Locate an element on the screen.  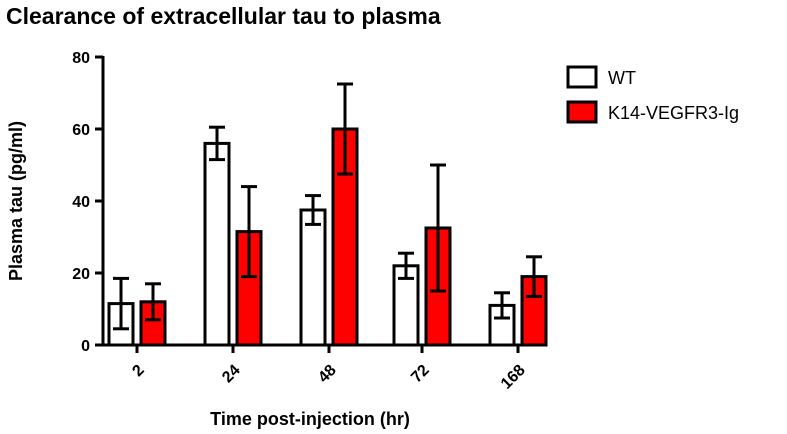
y-tick-label-20: 20 is located at coordinates (81, 274).